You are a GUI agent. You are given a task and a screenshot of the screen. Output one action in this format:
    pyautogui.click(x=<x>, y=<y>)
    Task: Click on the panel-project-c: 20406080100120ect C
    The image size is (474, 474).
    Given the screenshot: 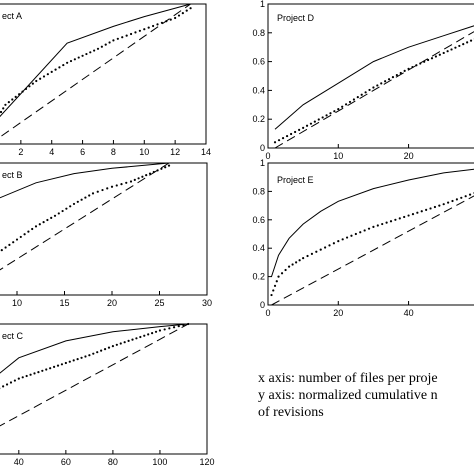 What is the action you would take?
    pyautogui.click(x=107, y=394)
    